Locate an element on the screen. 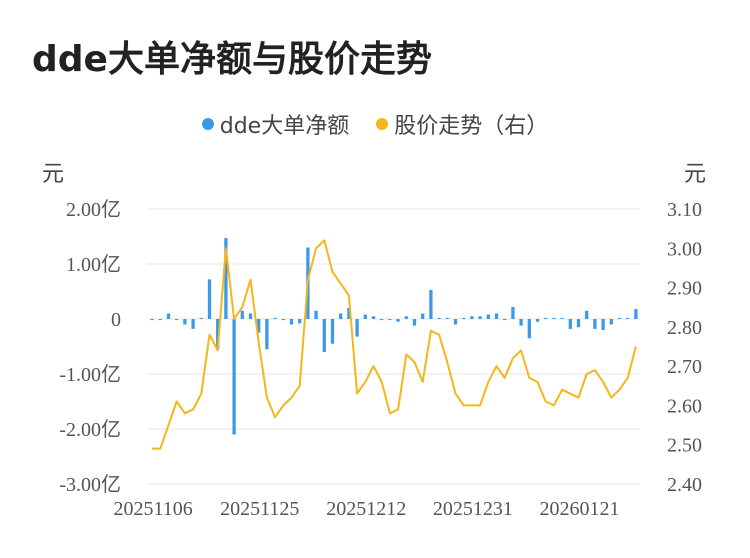  left-axis-unit: 元 is located at coordinates (53, 174).